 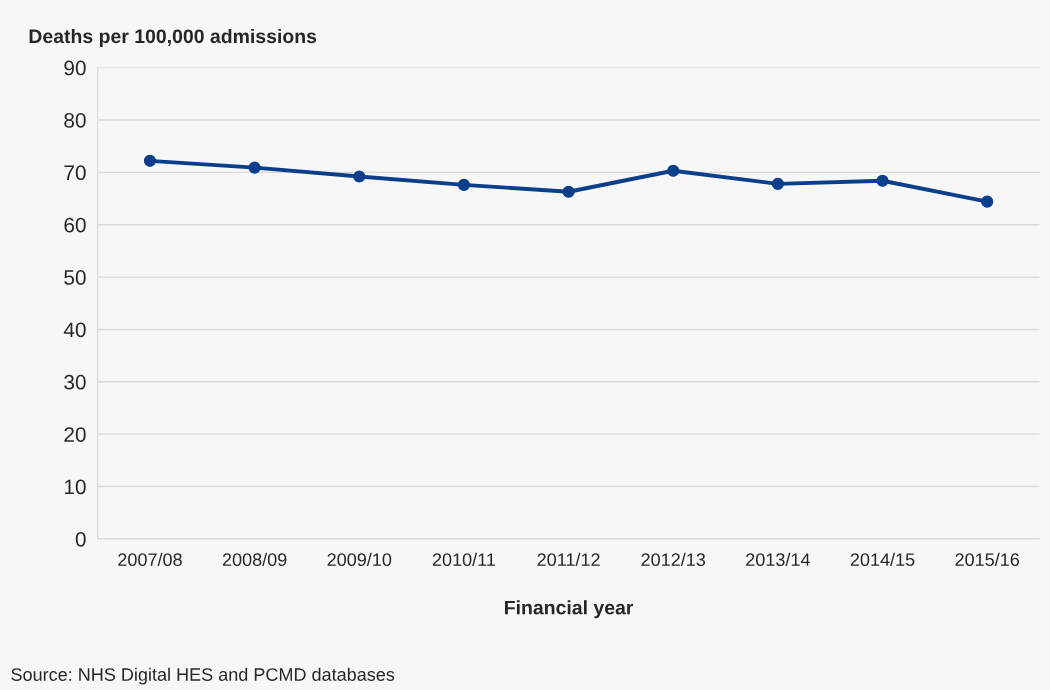 What do you see at coordinates (75, 225) in the screenshot?
I see `y-tick-label: 60` at bounding box center [75, 225].